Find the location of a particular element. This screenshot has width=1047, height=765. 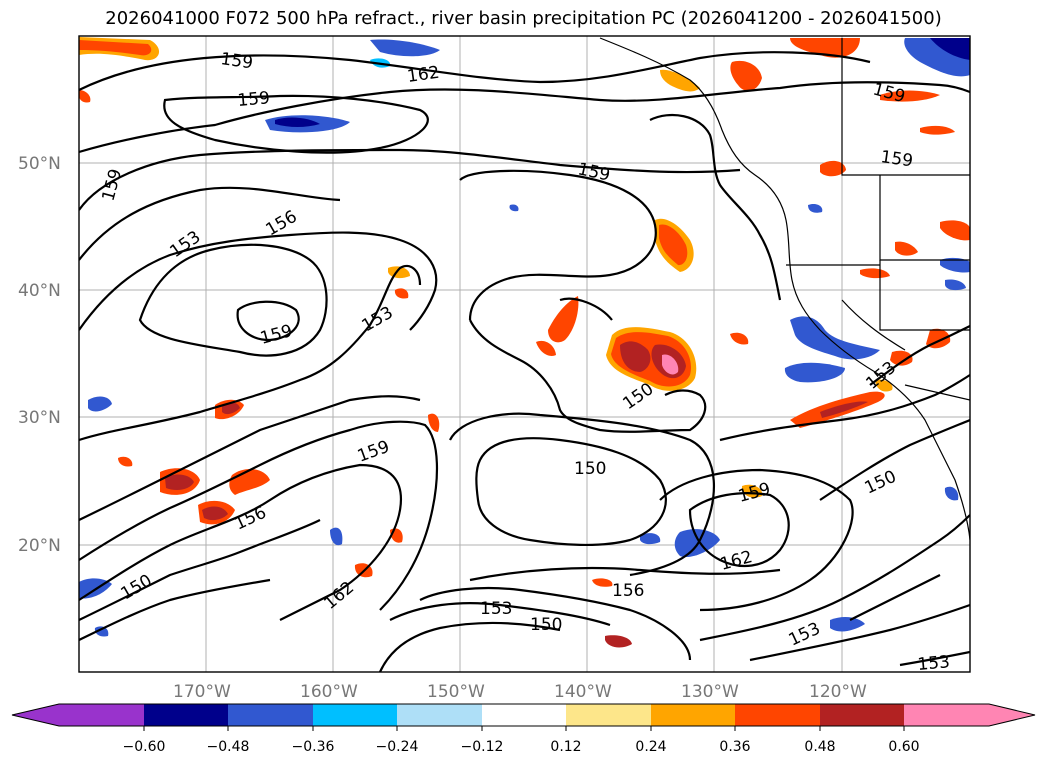

contour-label: 162 is located at coordinates (423, 75).